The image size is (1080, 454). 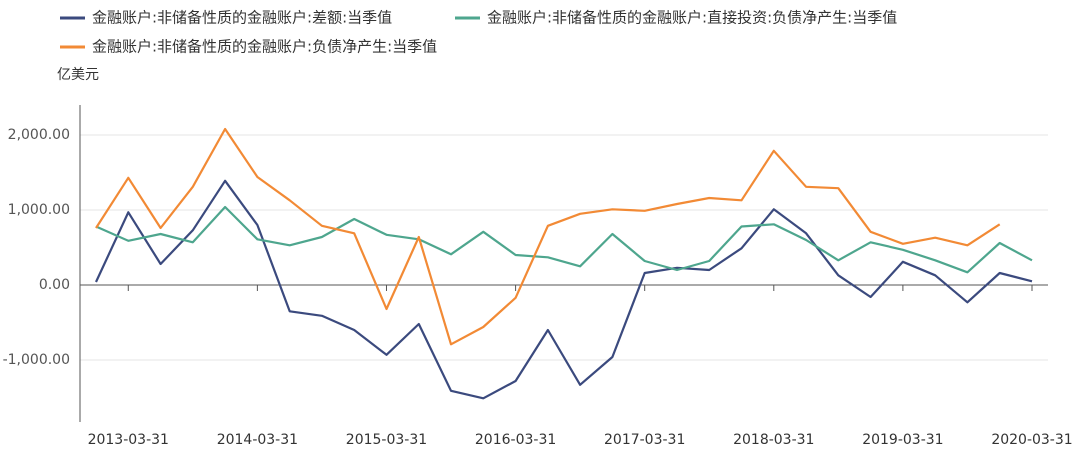 What do you see at coordinates (78, 75) in the screenshot?
I see `y-axis-unit: 亿美元` at bounding box center [78, 75].